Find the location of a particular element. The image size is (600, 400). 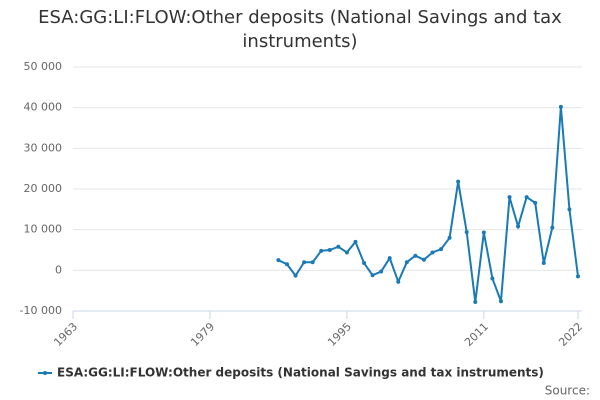

source: Source: is located at coordinates (567, 391).